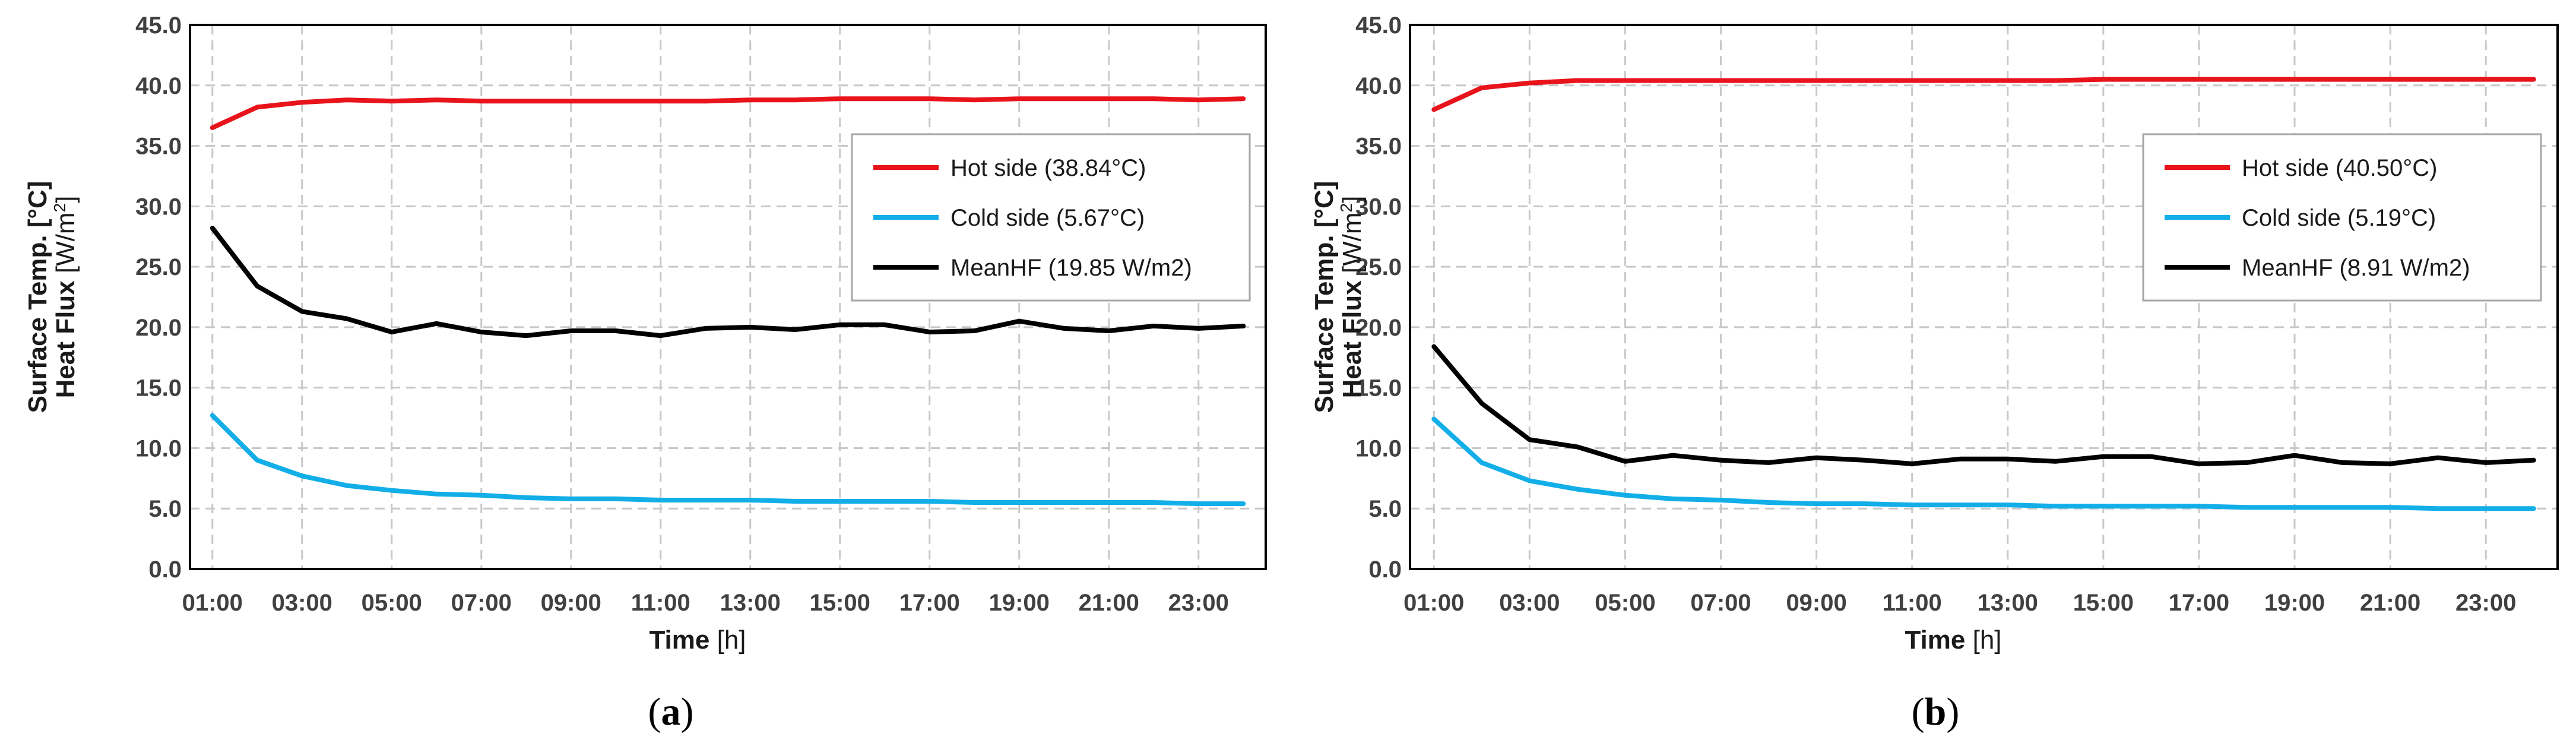 The image size is (2576, 746). I want to click on legend-label-3: MeanHF (8.91 W/m2), so click(2356, 268).